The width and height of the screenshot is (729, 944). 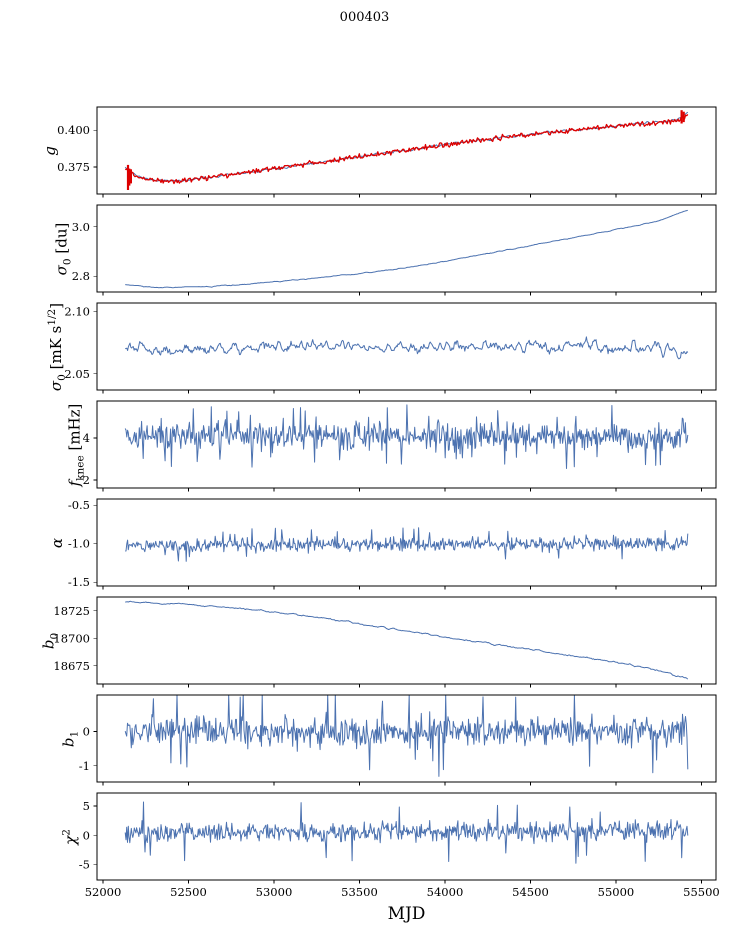 I want to click on series-fknee, so click(x=406, y=436).